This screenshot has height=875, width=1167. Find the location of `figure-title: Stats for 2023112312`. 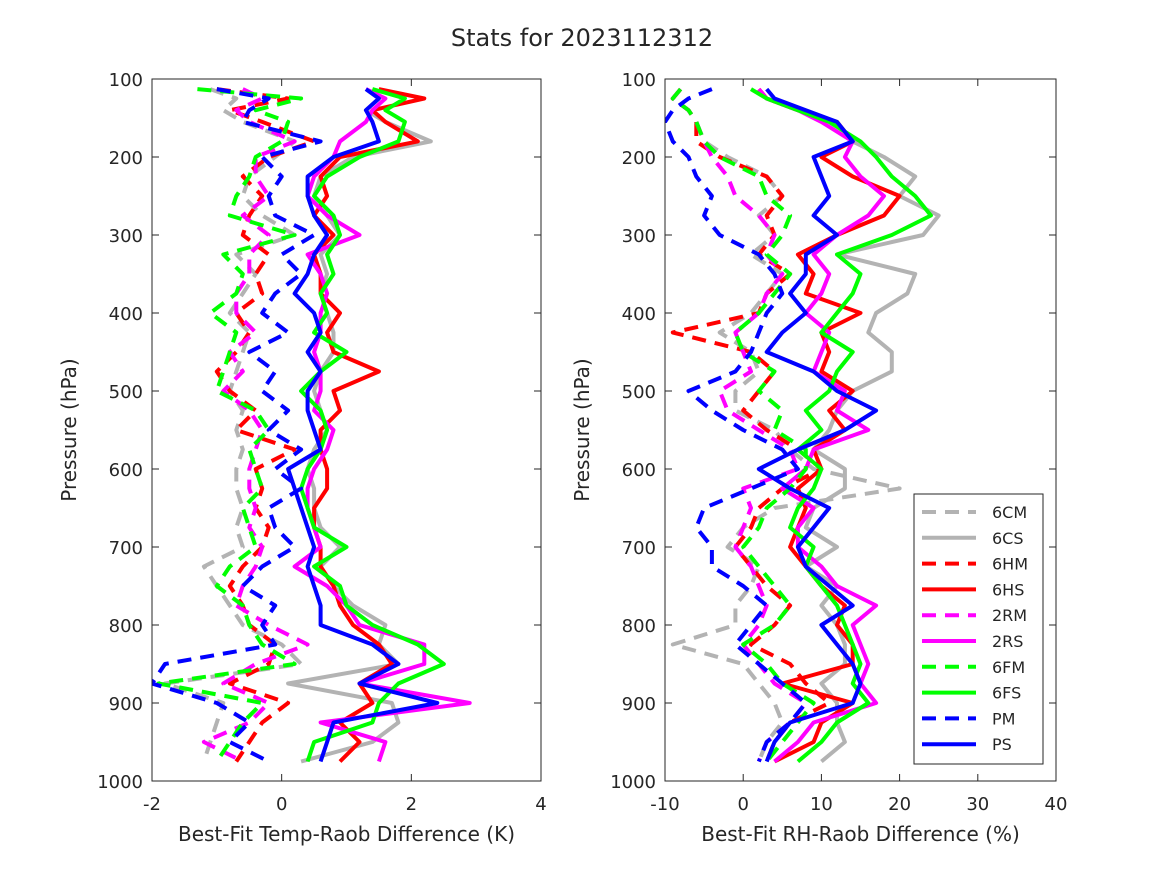

figure-title: Stats for 2023112312 is located at coordinates (582, 38).